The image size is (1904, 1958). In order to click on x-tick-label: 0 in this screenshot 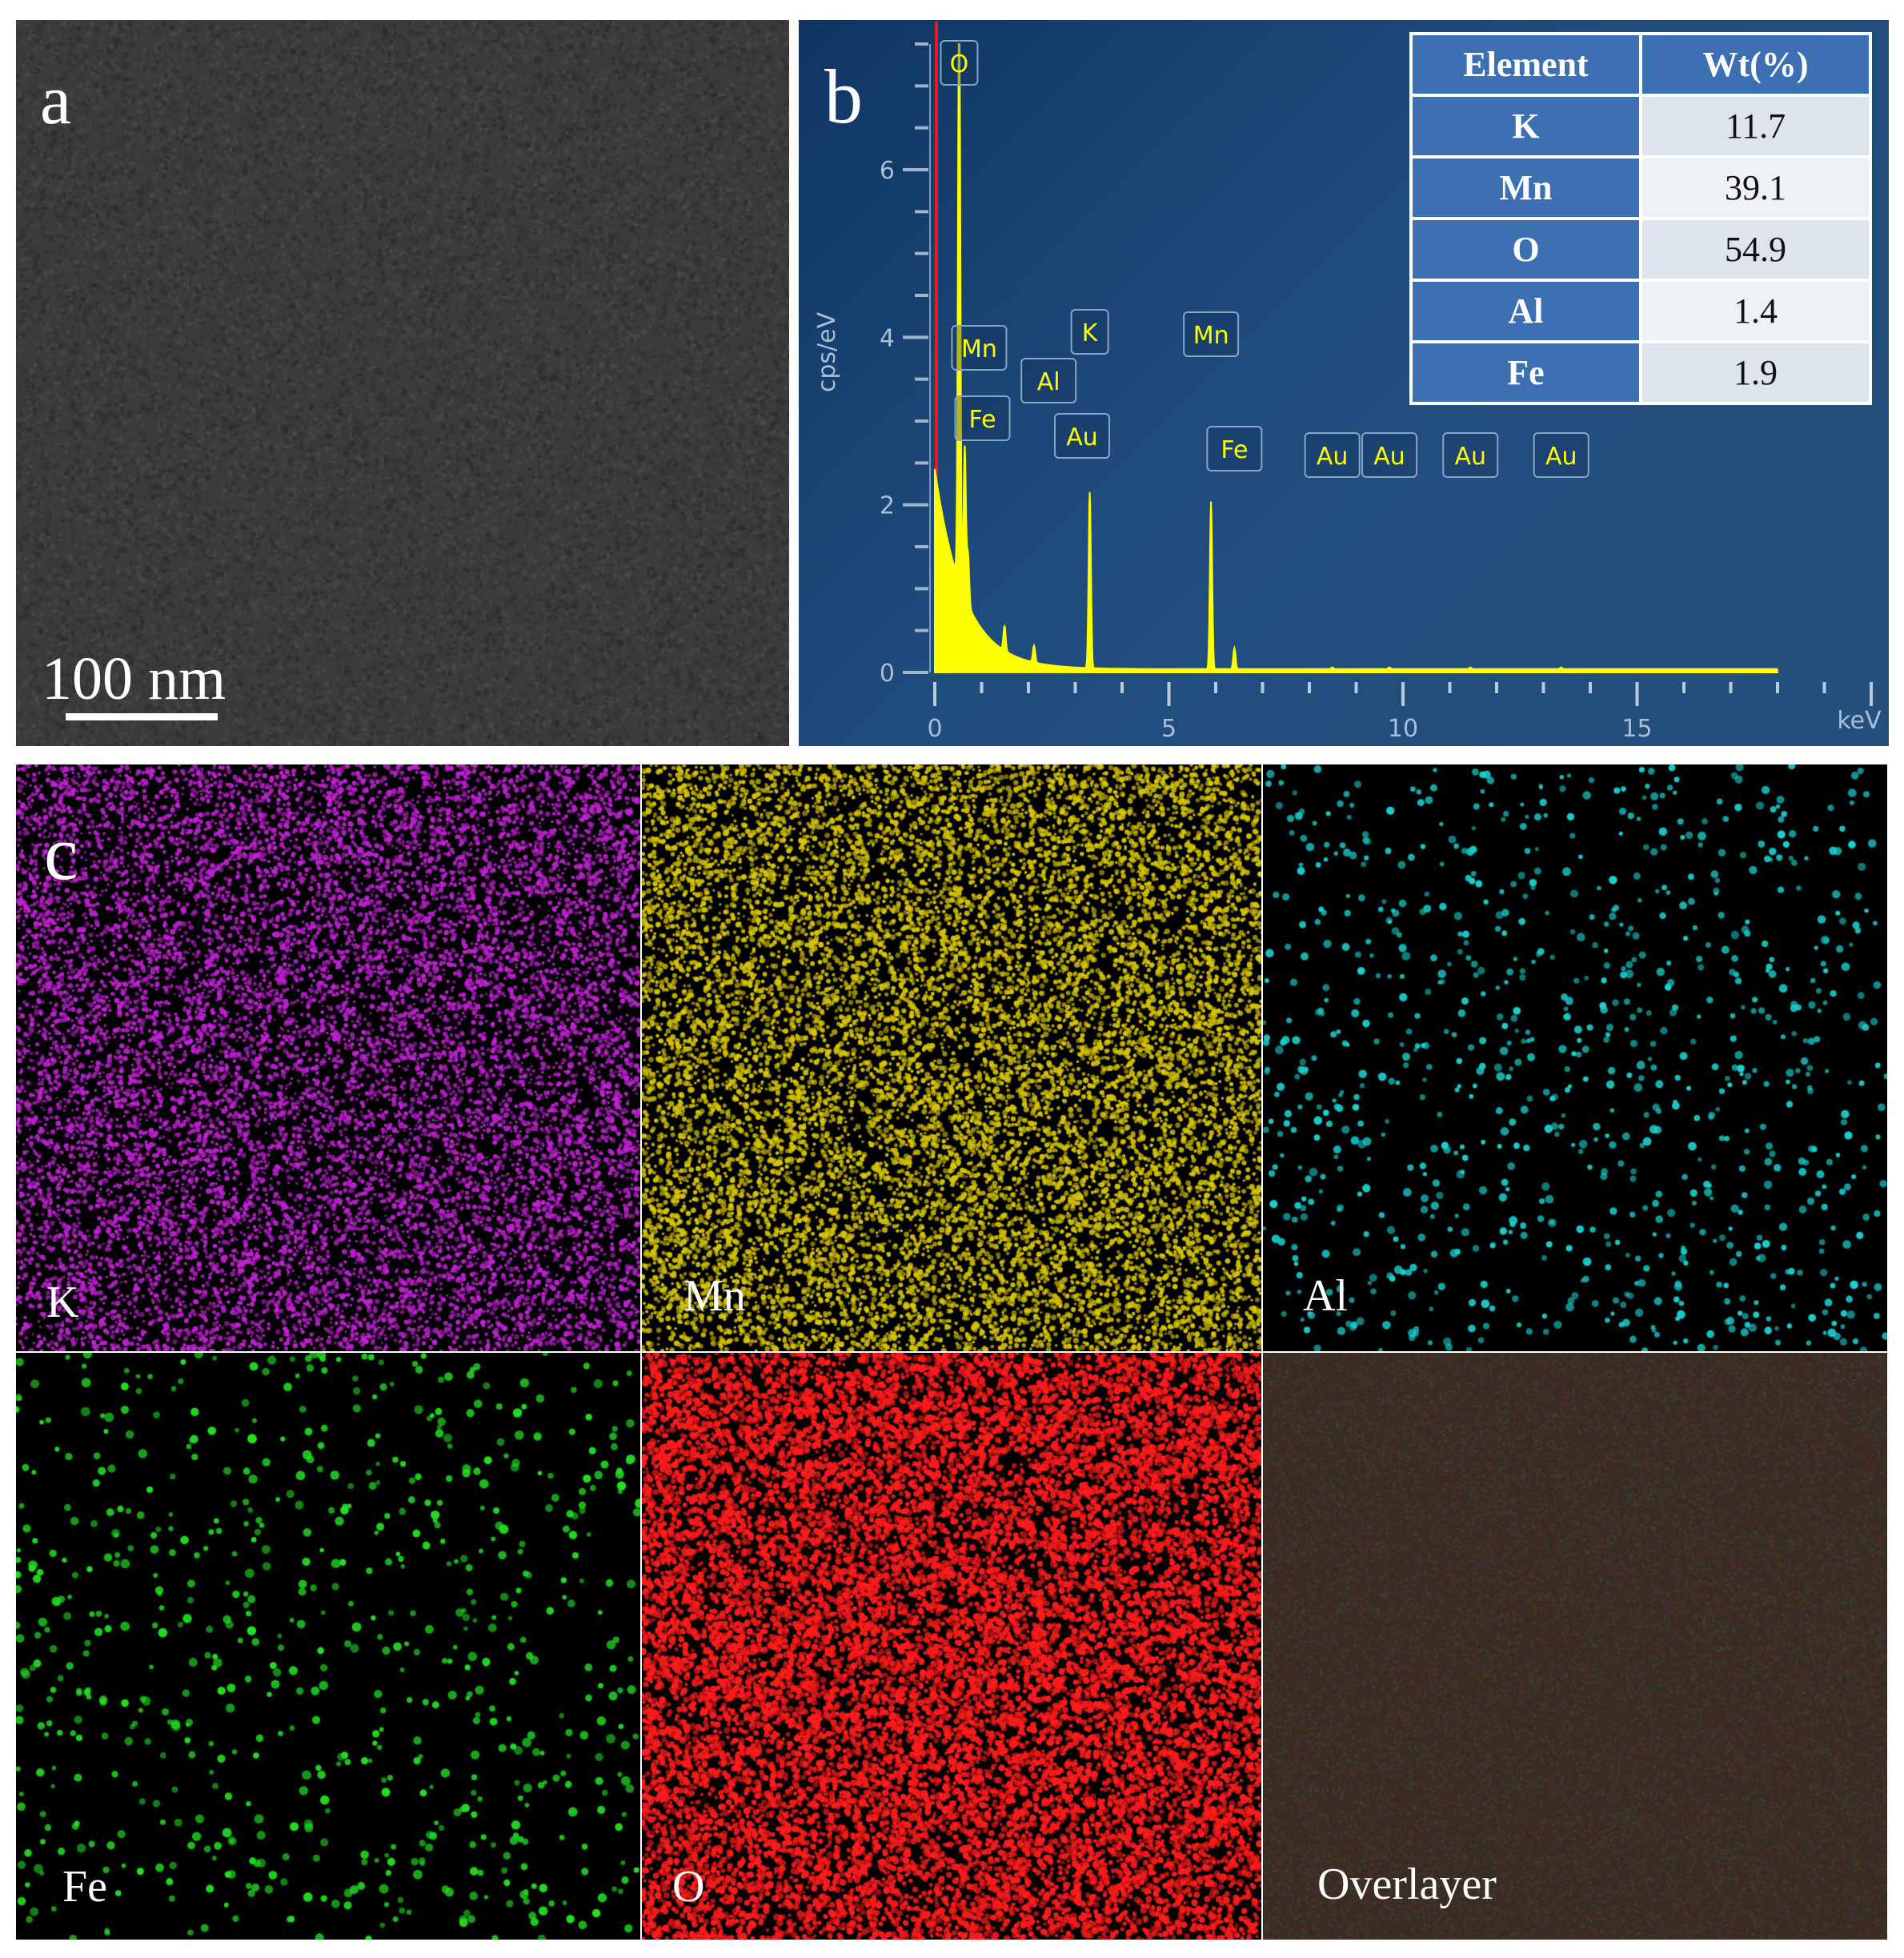, I will do `click(934, 729)`.